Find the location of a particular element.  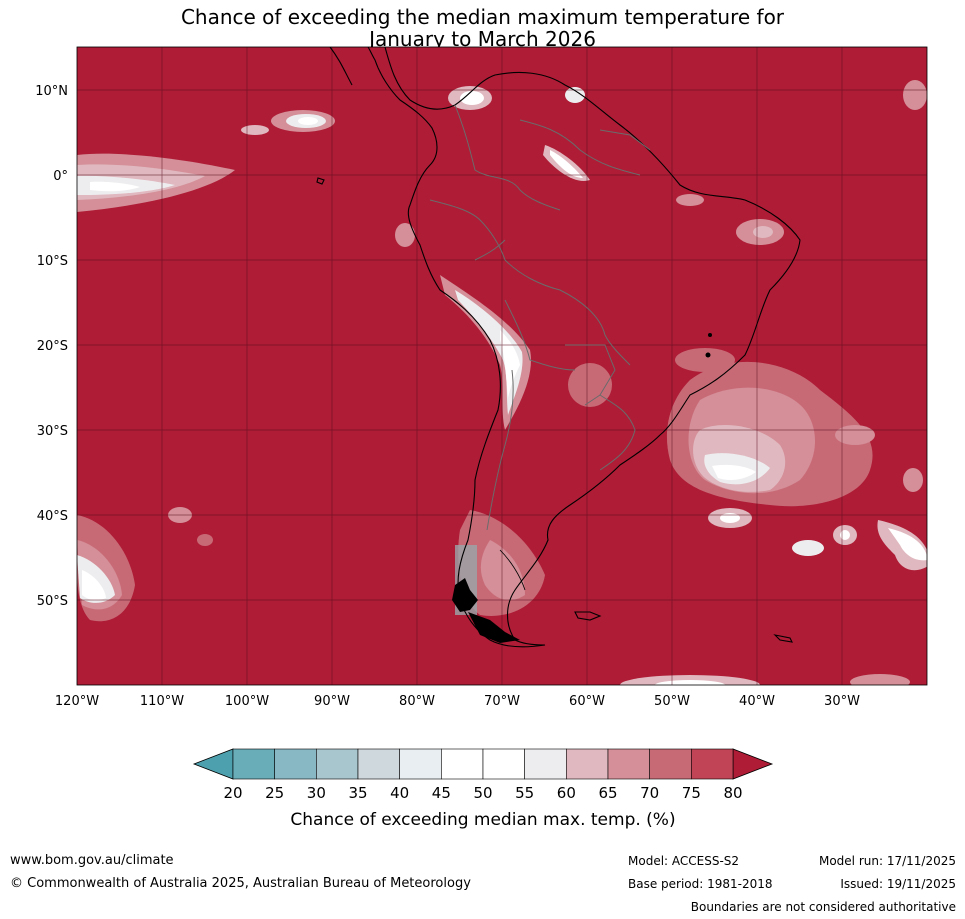

colorbar-tick-label: 80 is located at coordinates (732, 793).